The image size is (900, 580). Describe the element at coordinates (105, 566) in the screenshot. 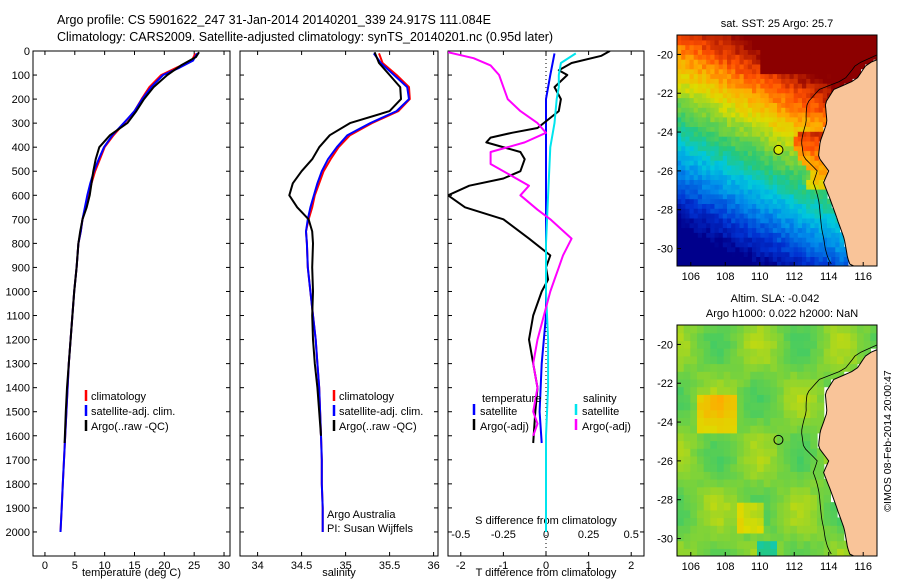

I see `x-tick-label: 10` at that location.